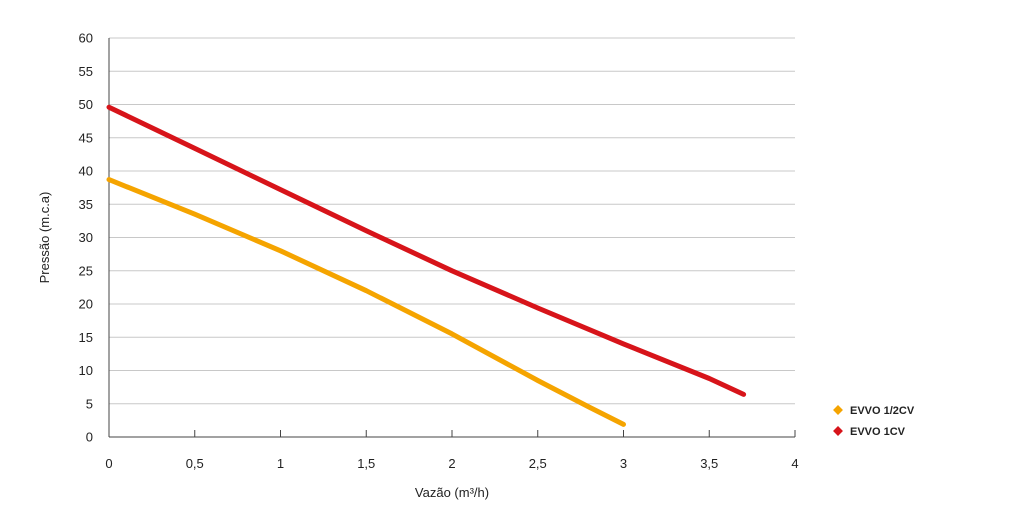 The width and height of the screenshot is (1024, 529). What do you see at coordinates (86, 337) in the screenshot?
I see `y-tick-label: 15` at bounding box center [86, 337].